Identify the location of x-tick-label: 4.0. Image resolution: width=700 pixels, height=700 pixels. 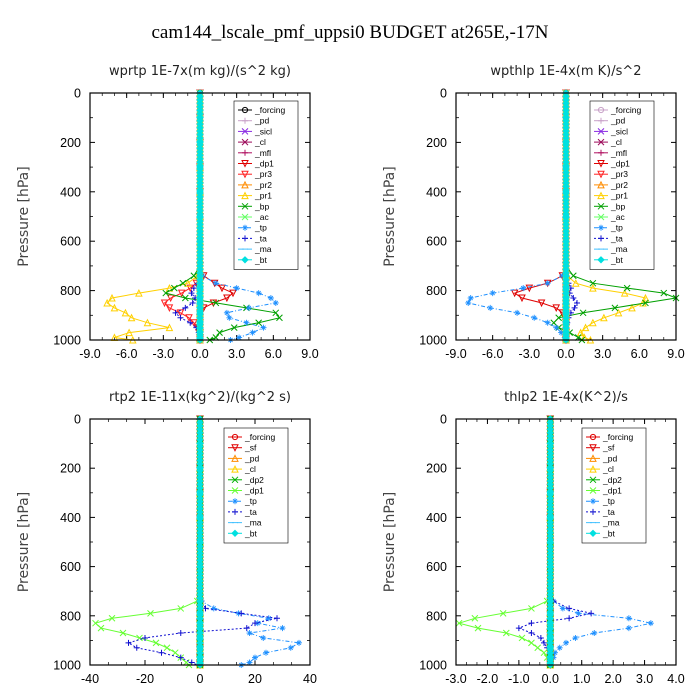
(675, 679).